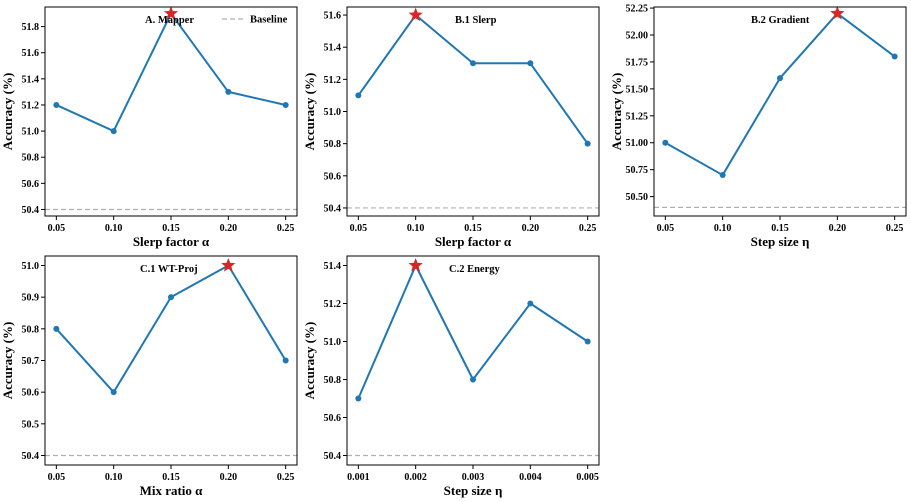  What do you see at coordinates (637, 197) in the screenshot?
I see `y-tick-label: 50.50` at bounding box center [637, 197].